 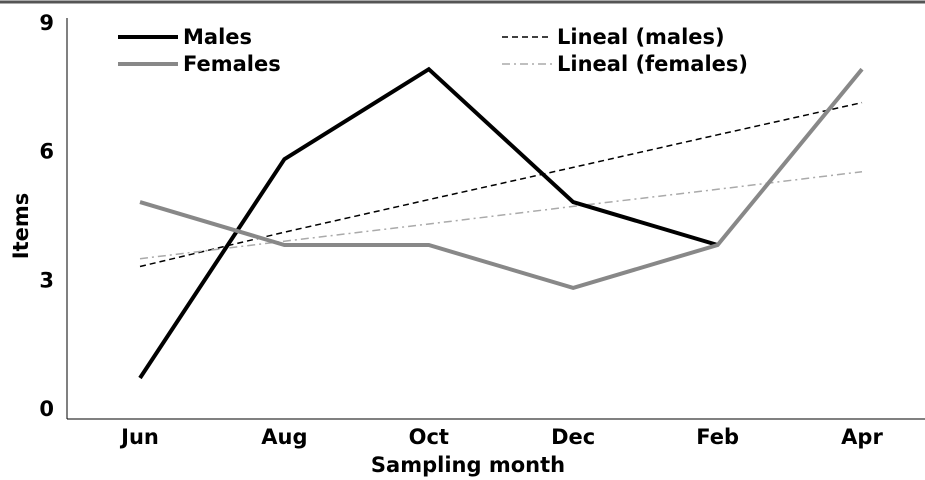 What do you see at coordinates (501, 437) in the screenshot?
I see `x-tick-labels: Jun Aug Oct Dec Feb Apr` at bounding box center [501, 437].